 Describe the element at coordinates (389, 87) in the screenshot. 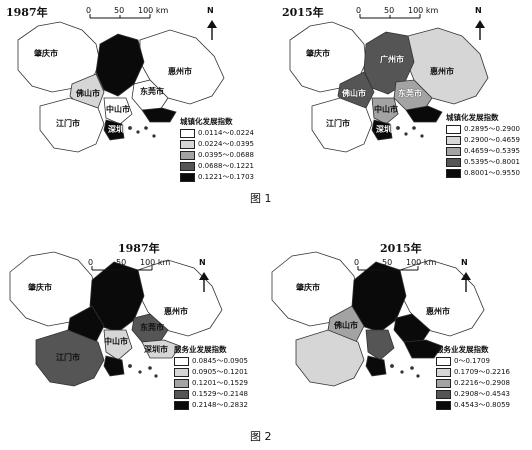

I see `map-fig1-2015` at that location.